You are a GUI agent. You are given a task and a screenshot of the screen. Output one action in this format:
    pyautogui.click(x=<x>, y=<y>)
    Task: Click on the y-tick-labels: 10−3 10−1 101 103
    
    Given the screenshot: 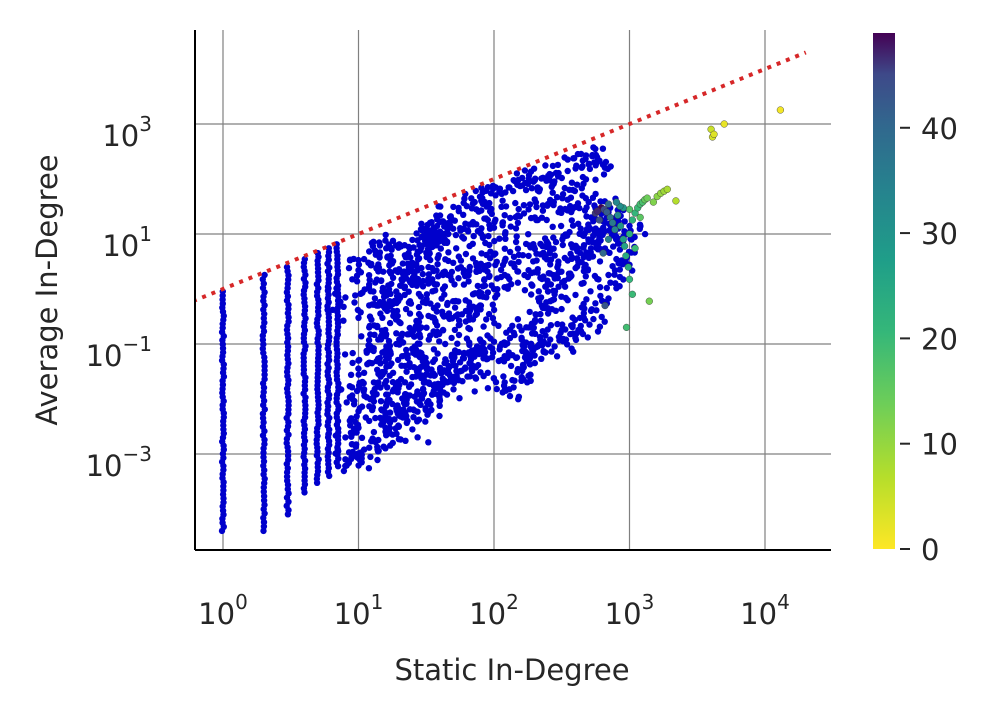 What is the action you would take?
    pyautogui.click(x=119, y=297)
    